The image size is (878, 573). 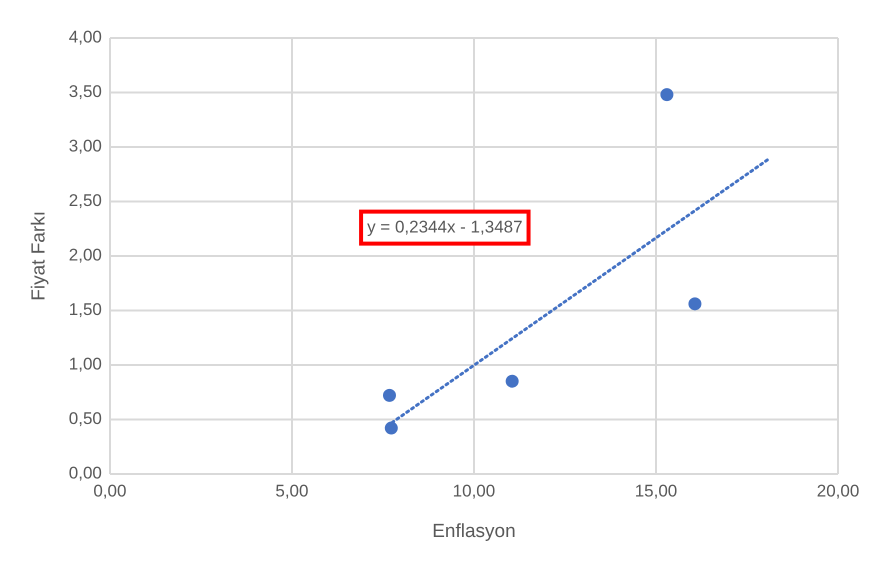 I want to click on y-tick-label: 1,50, so click(x=85, y=310).